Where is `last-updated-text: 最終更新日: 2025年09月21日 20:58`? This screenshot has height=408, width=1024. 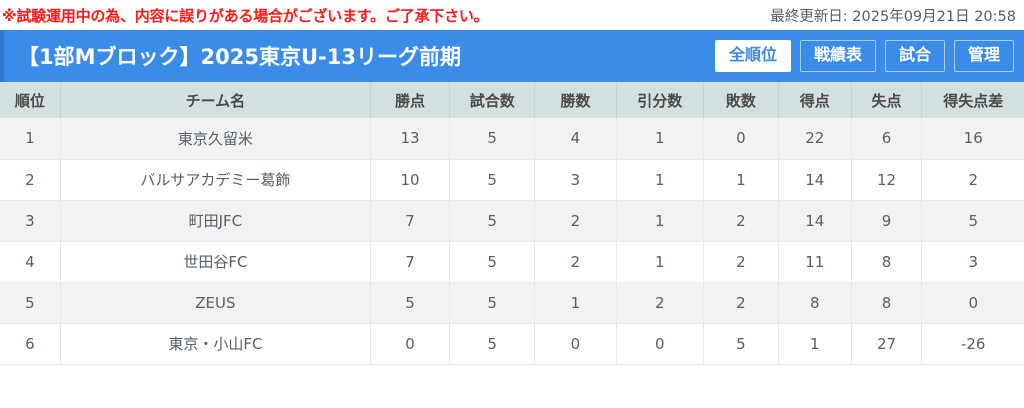
last-updated-text: 最終更新日: 2025年09月21日 20:58 is located at coordinates (893, 16).